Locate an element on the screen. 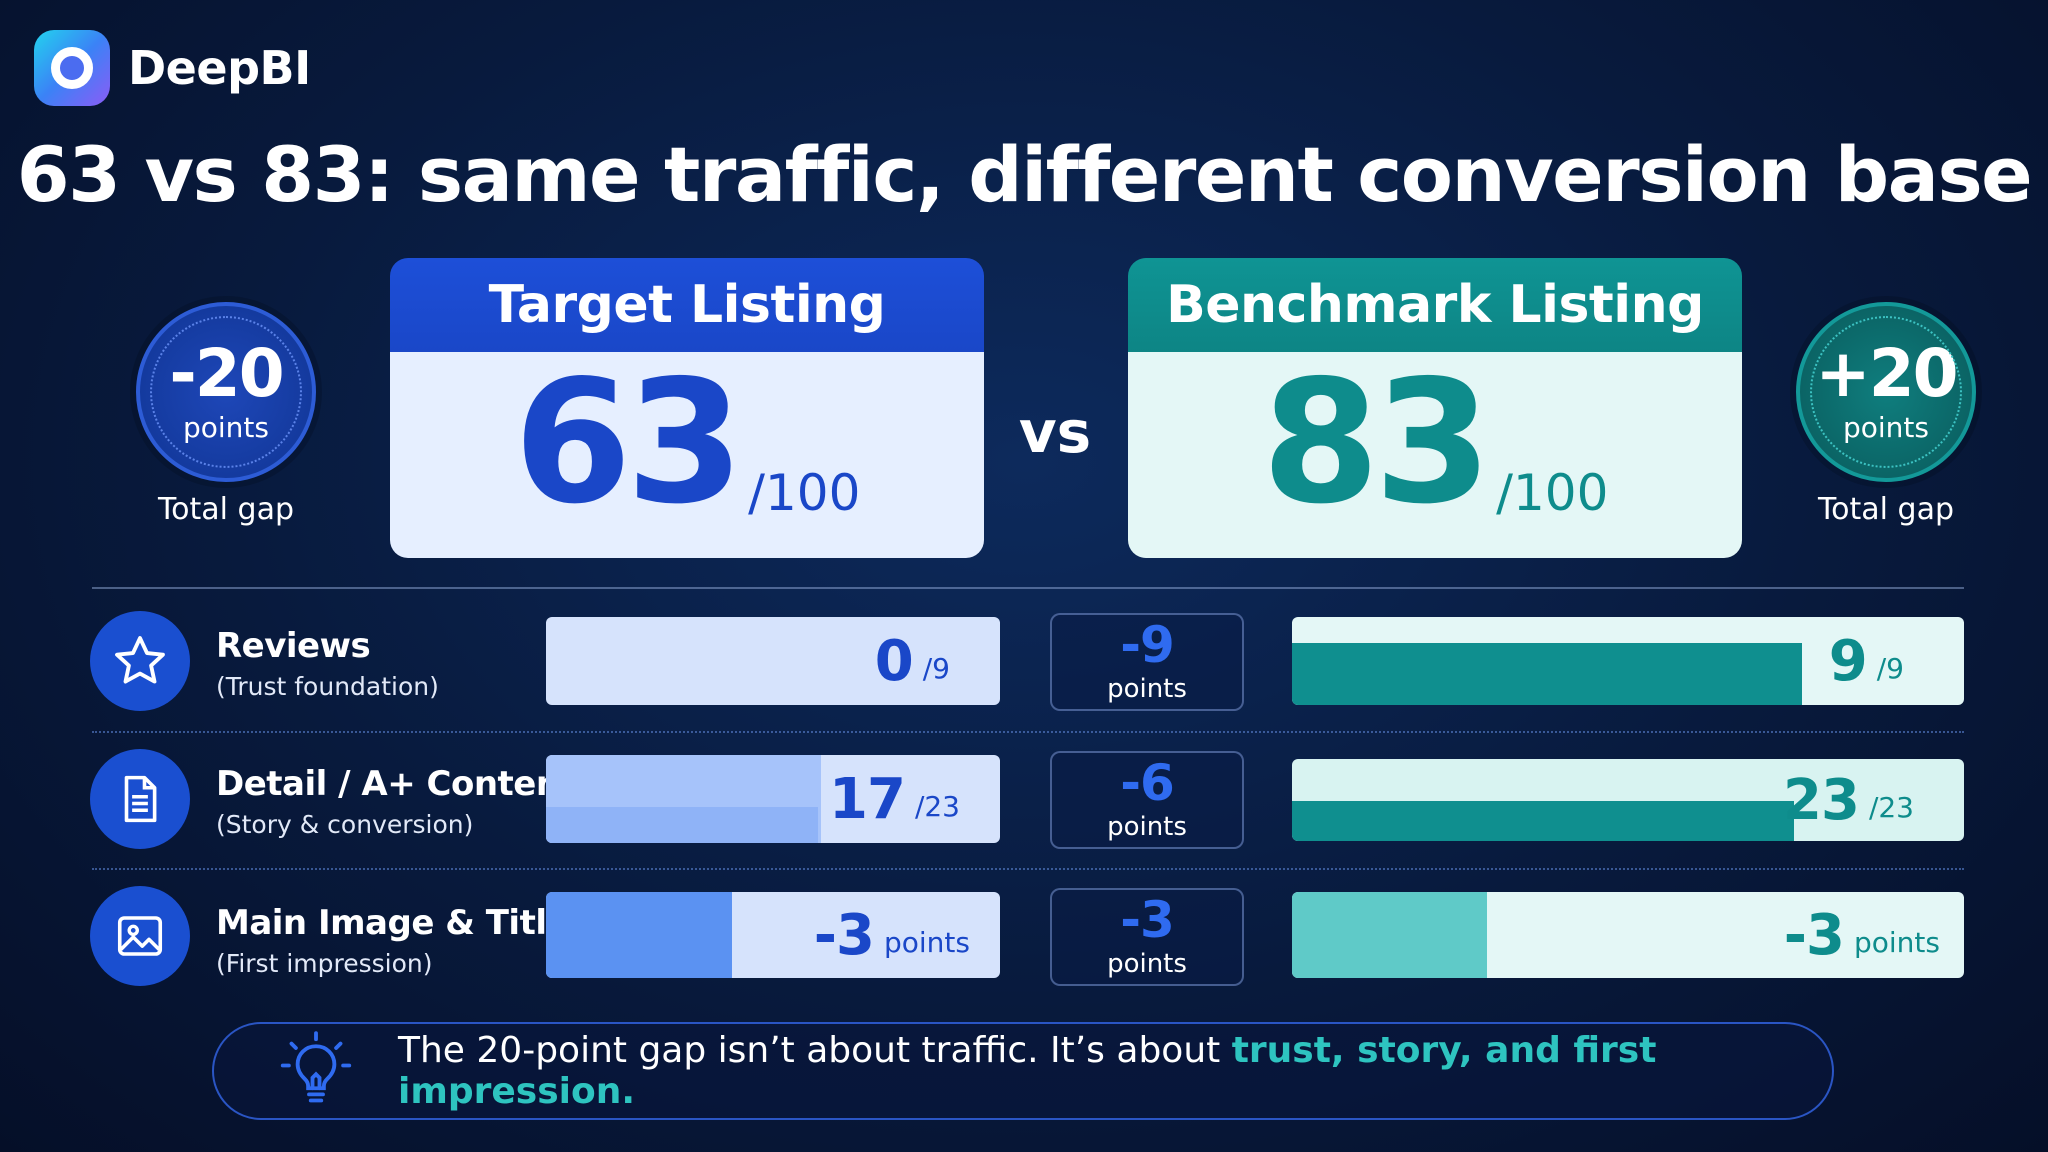 The height and width of the screenshot is (1152, 2048). target-value-reviews: 0 is located at coordinates (894, 661).